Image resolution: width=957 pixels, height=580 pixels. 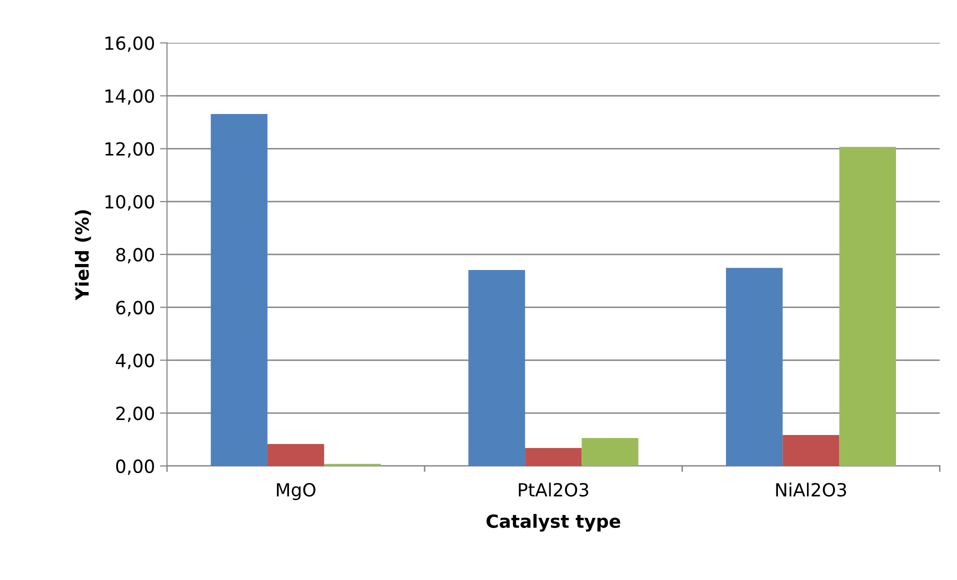 What do you see at coordinates (83, 255) in the screenshot?
I see `y-axis-title: Yield (%)` at bounding box center [83, 255].